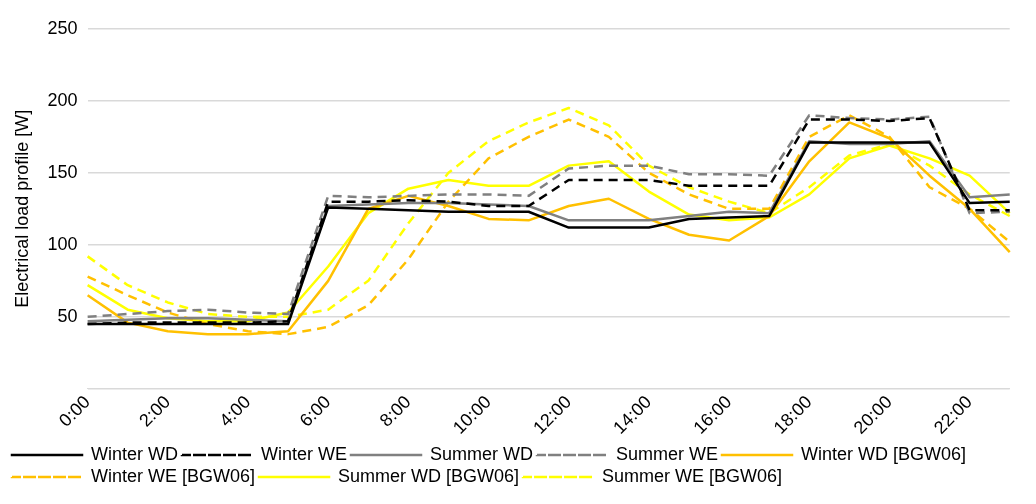  I want to click on x-tick-label: 0:00, so click(74, 411).